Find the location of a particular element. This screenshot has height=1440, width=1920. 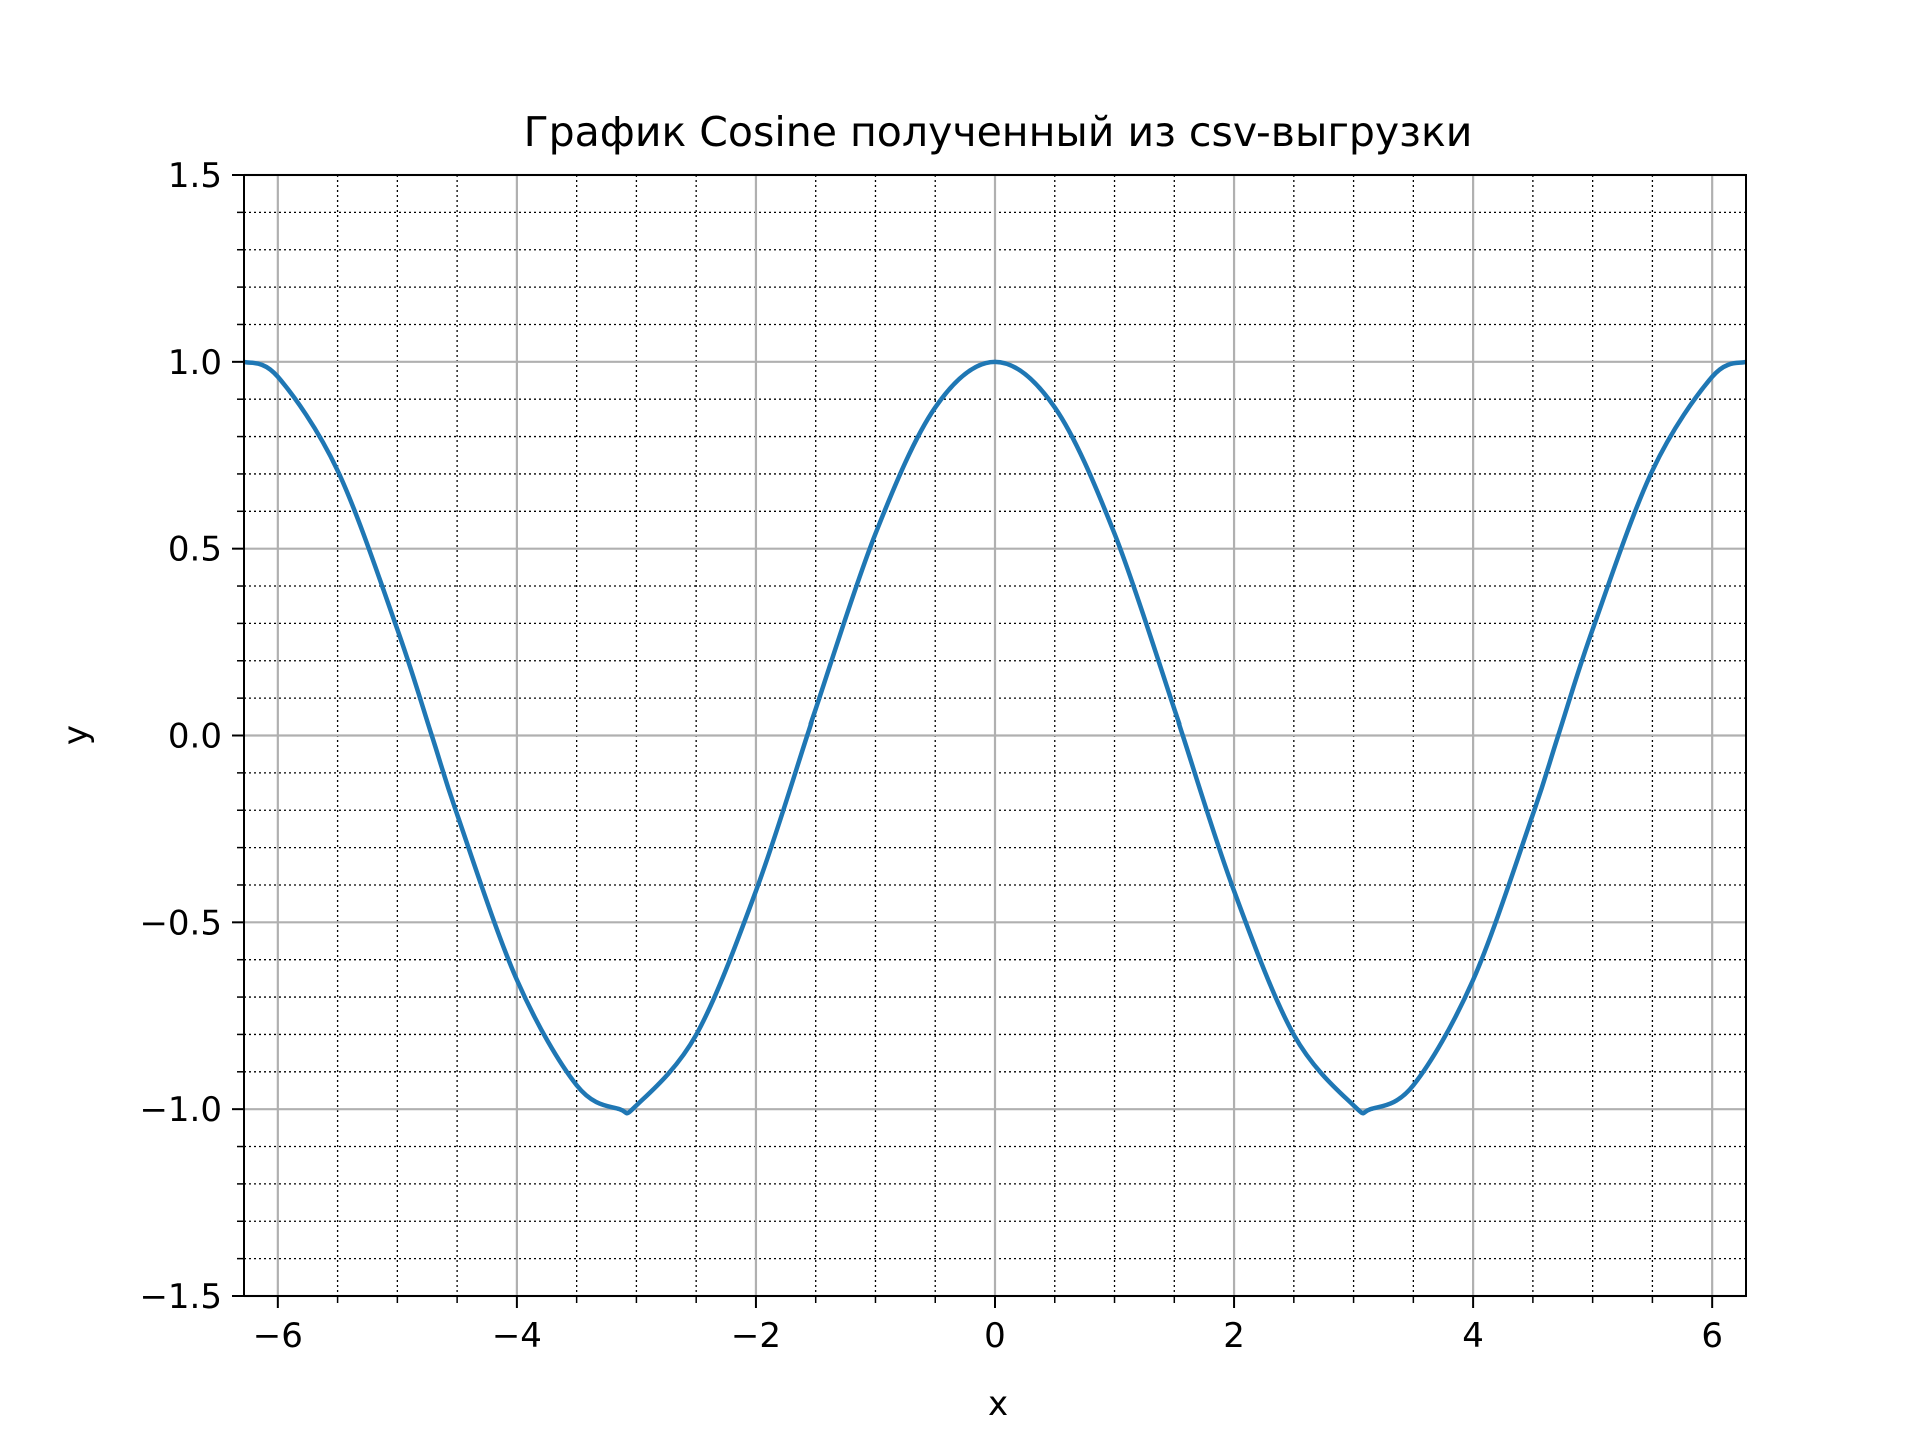

chart-title: График Cosine полученный из csv-выгрузки is located at coordinates (998, 132).